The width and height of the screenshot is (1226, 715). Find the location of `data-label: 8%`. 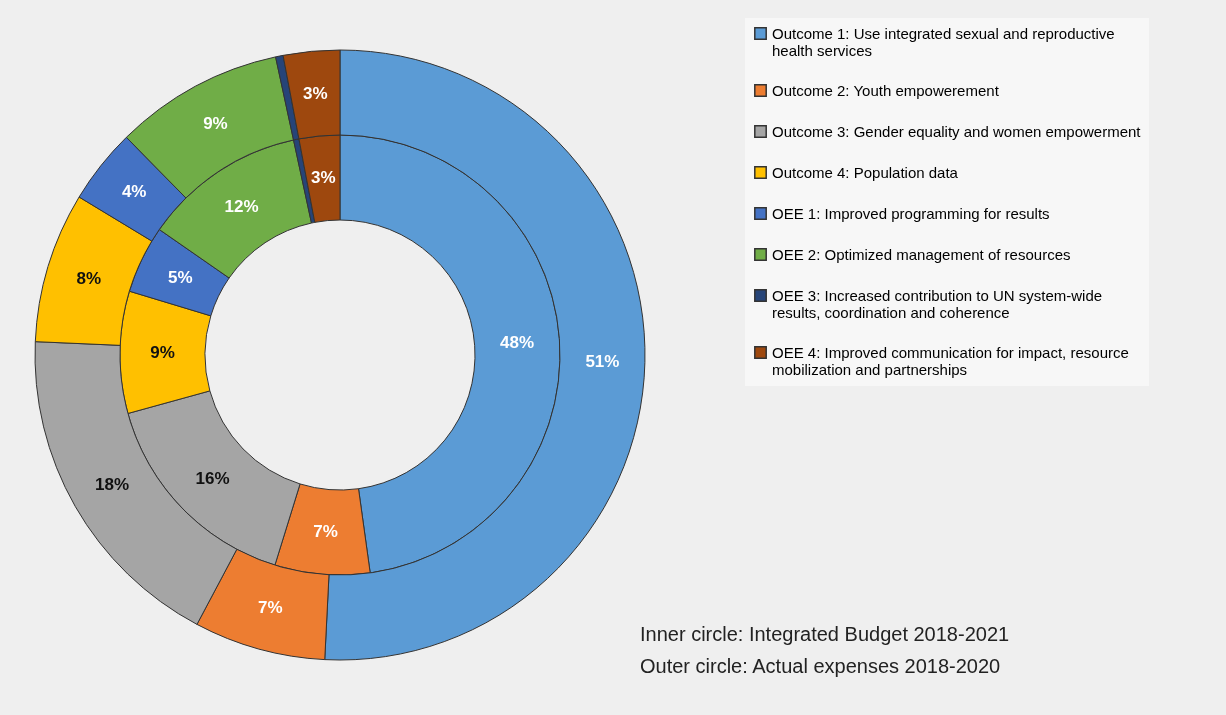

data-label: 8% is located at coordinates (89, 278).